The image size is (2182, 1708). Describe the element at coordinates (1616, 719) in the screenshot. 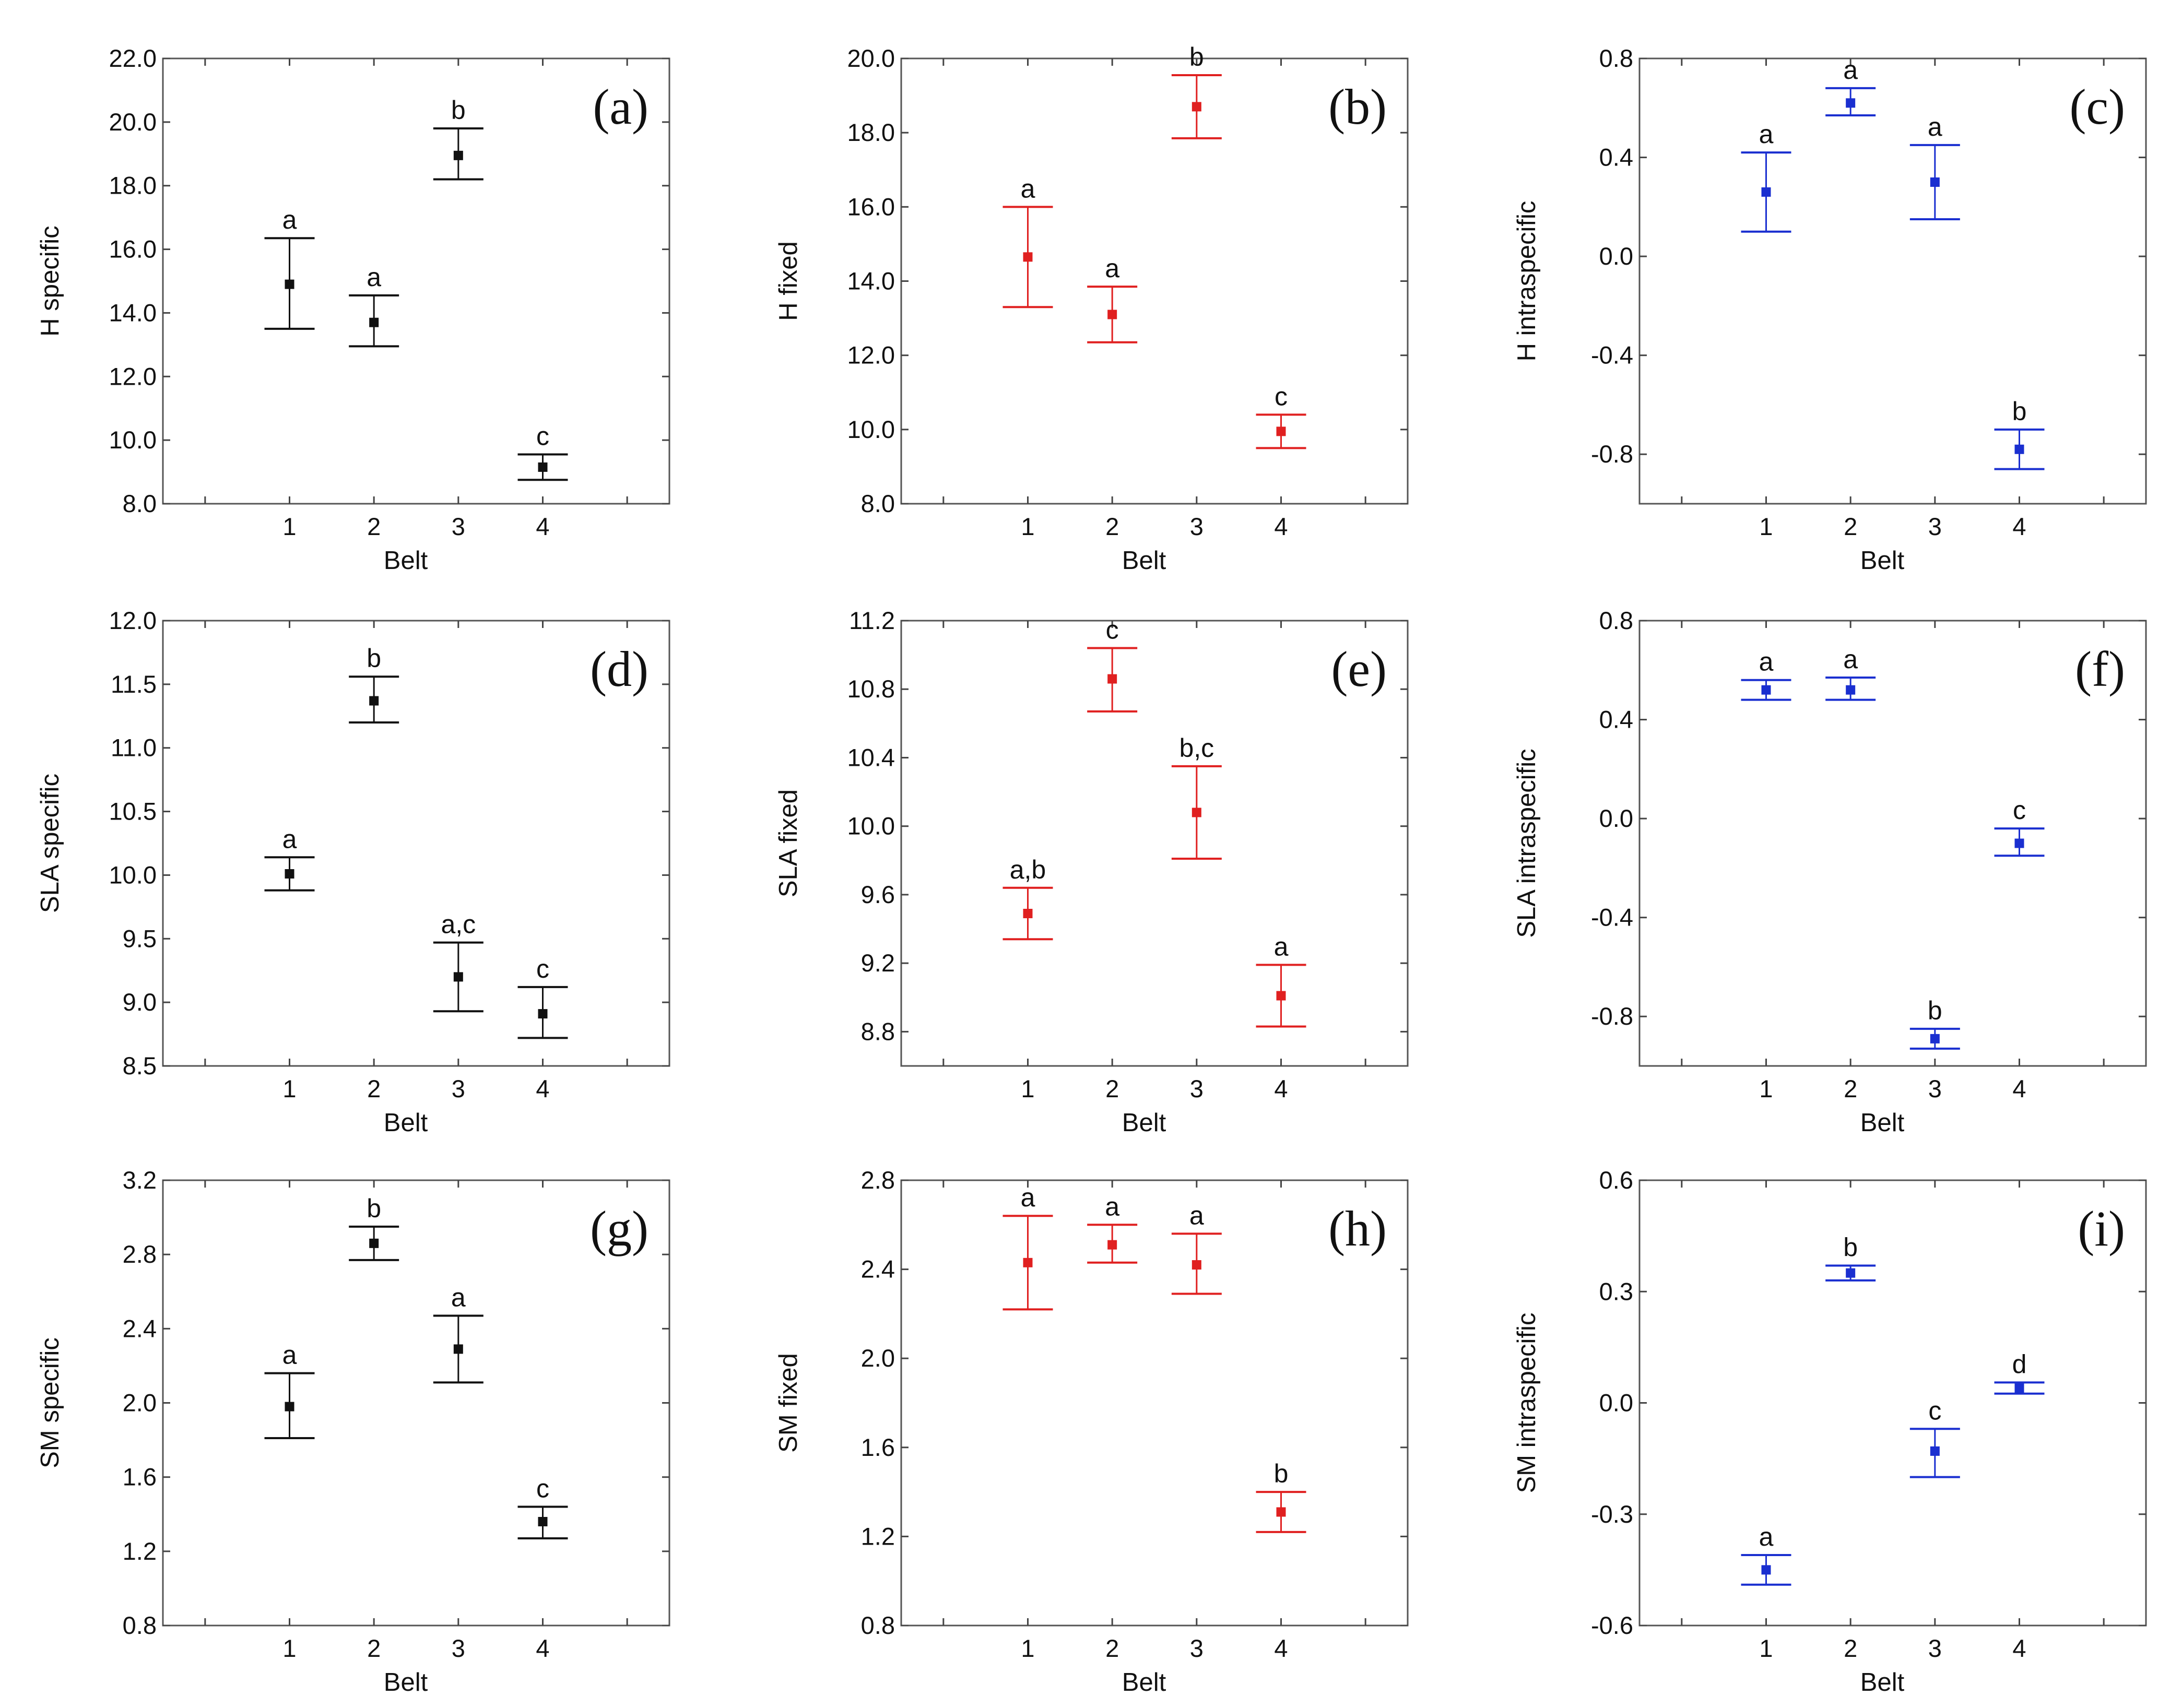

I see `y-tick-label: 0.4` at that location.